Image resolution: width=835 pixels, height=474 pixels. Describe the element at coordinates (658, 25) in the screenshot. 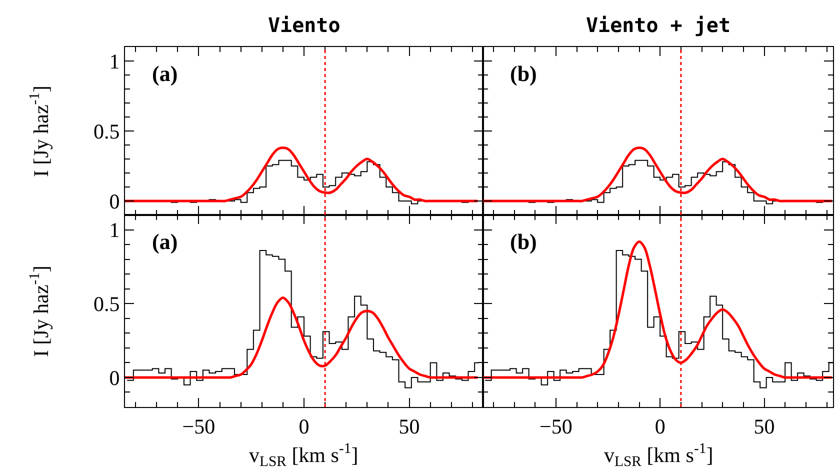

I see `chart-title: Viento + jet` at that location.